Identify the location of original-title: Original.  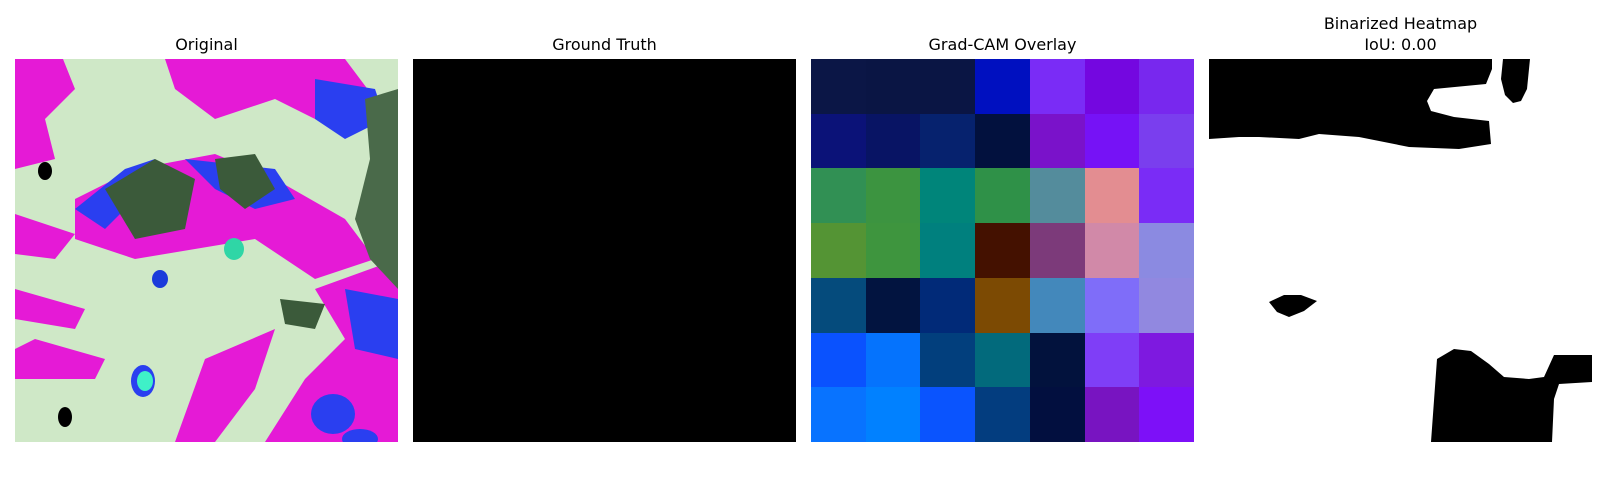
(206, 44).